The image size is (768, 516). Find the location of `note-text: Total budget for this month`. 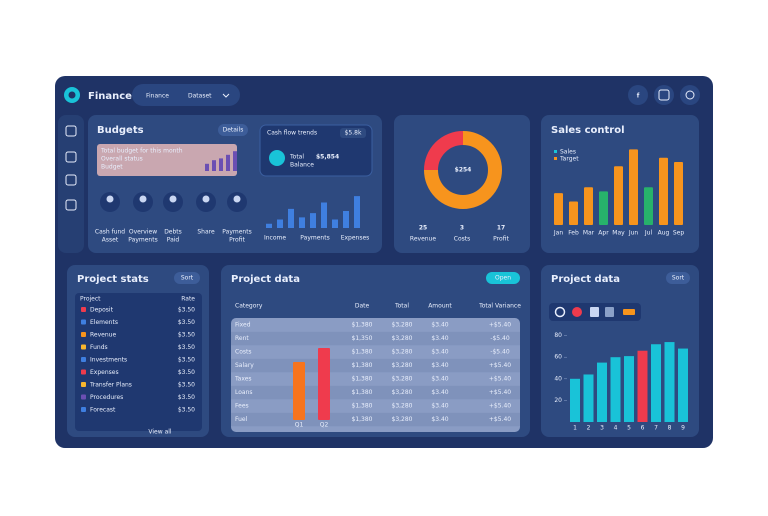

note-text: Total budget for this month is located at coordinates (141, 151).